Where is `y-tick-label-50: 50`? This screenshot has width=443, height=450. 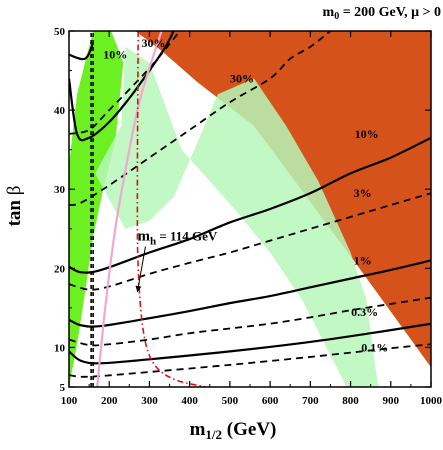 y-tick-label-50: 50 is located at coordinates (60, 32).